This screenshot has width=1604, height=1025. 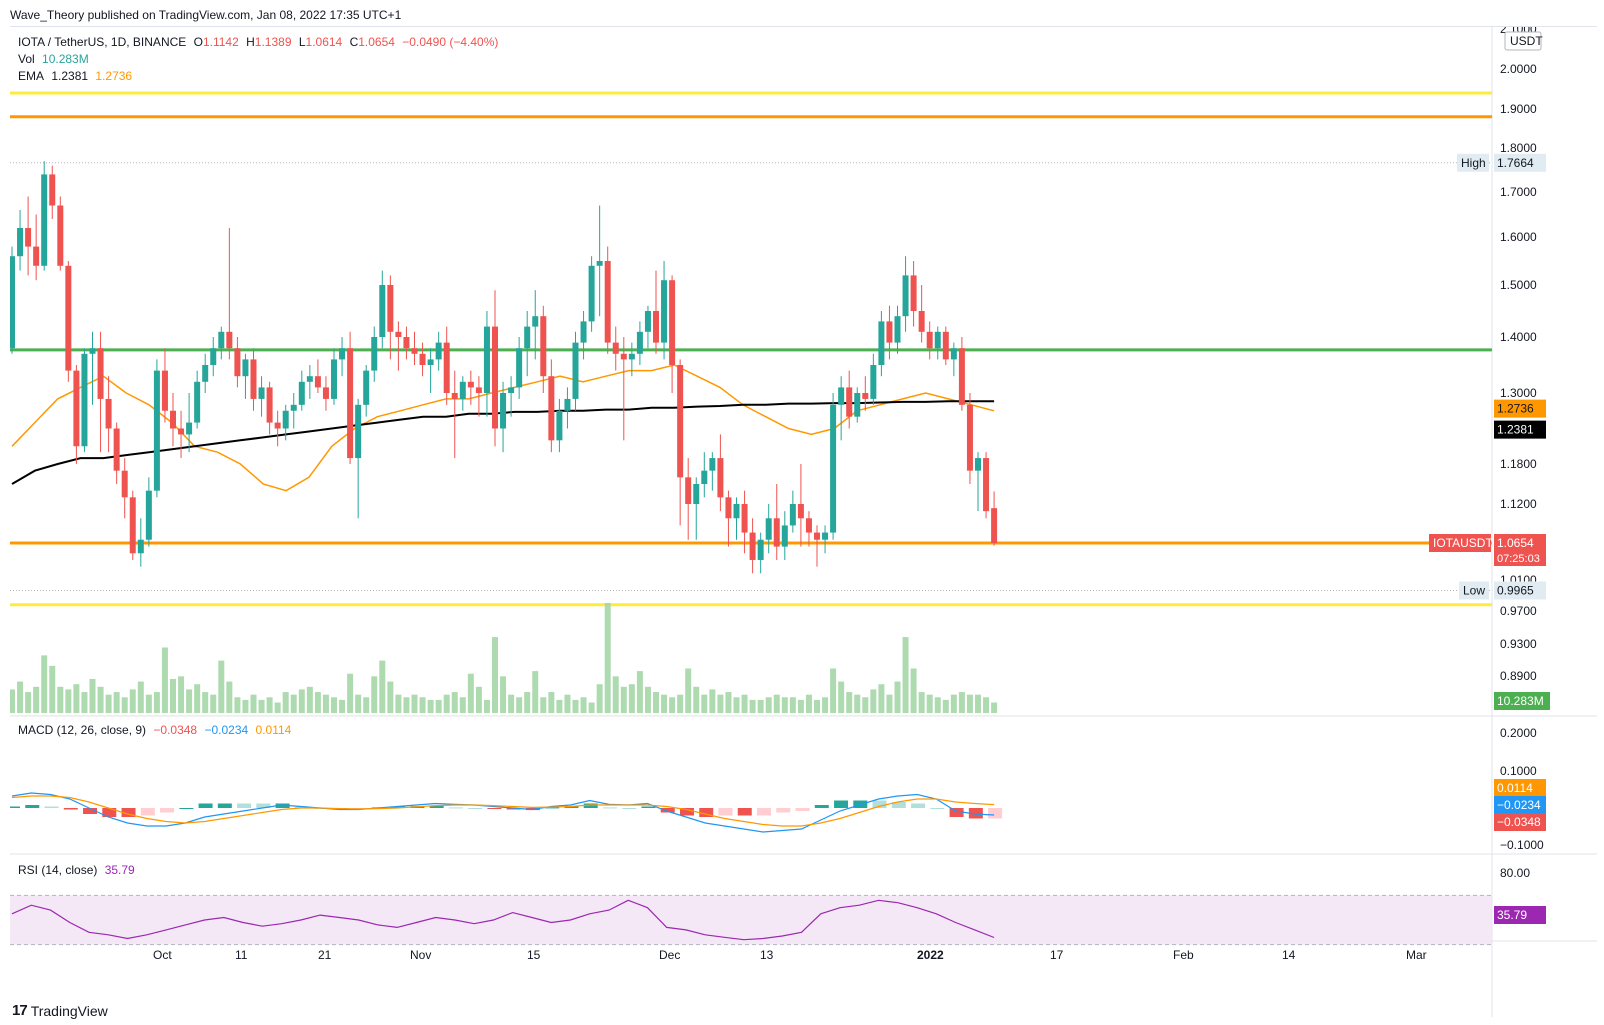 What do you see at coordinates (1057, 955) in the screenshot?
I see `time-tick-label: 17` at bounding box center [1057, 955].